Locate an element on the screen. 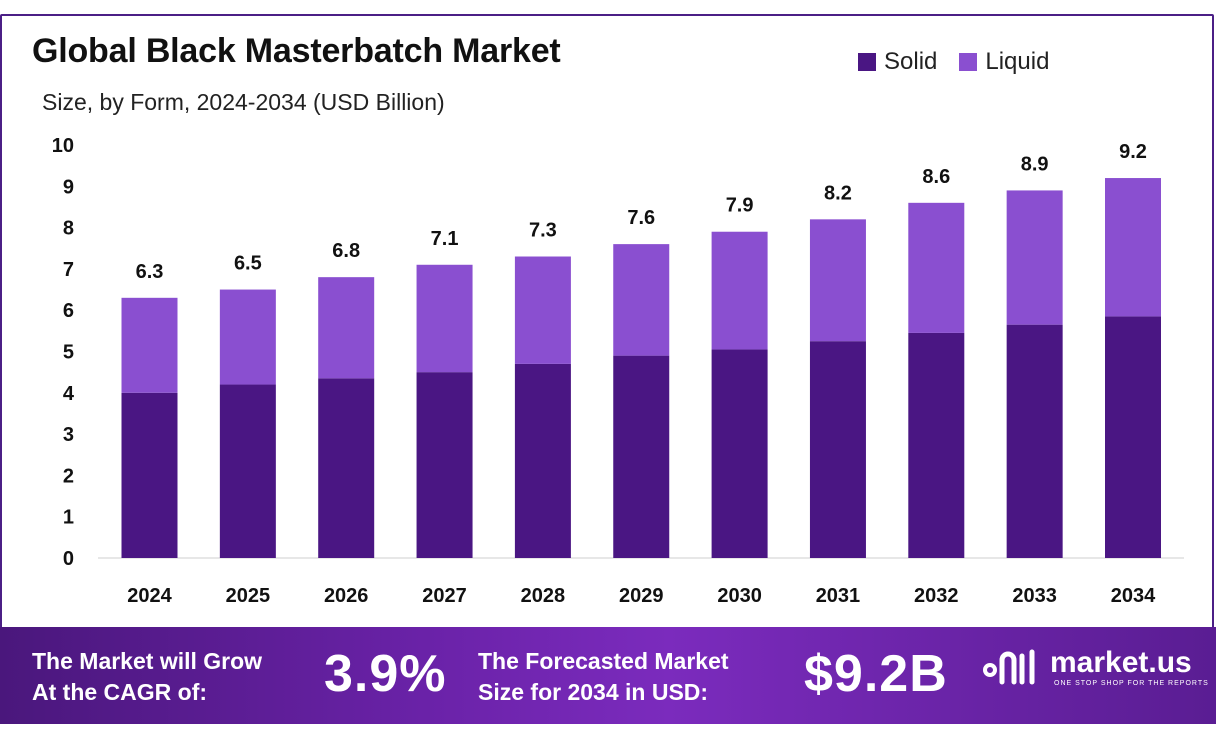  bar-solid-2034 is located at coordinates (1133, 437).